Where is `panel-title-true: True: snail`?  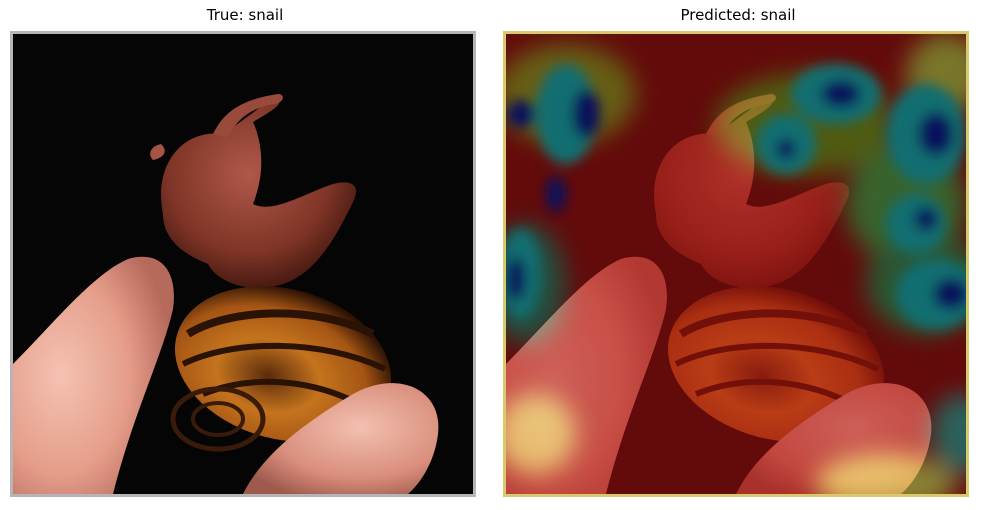
panel-title-true: True: snail is located at coordinates (245, 15).